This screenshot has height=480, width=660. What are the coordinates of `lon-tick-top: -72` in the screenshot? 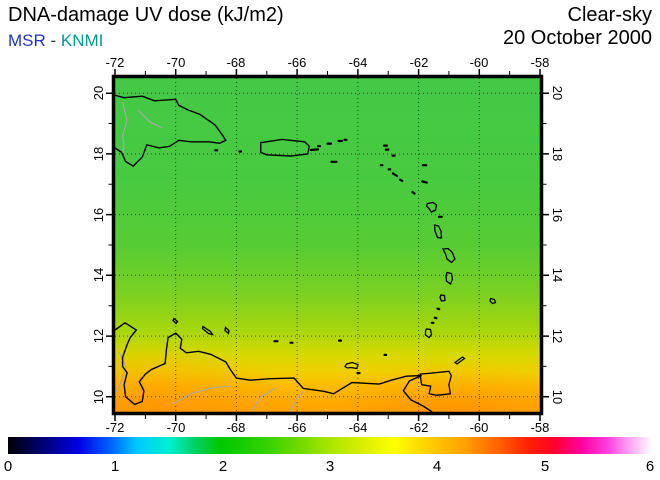 It's located at (115, 62).